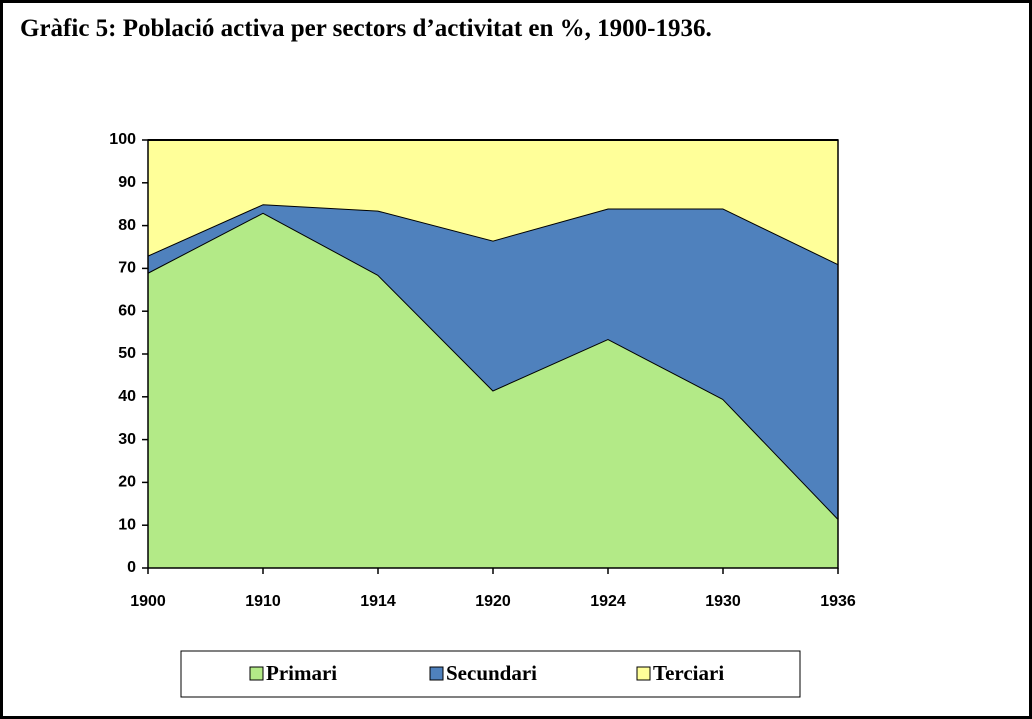  Describe the element at coordinates (493, 202) in the screenshot. I see `area` at that location.